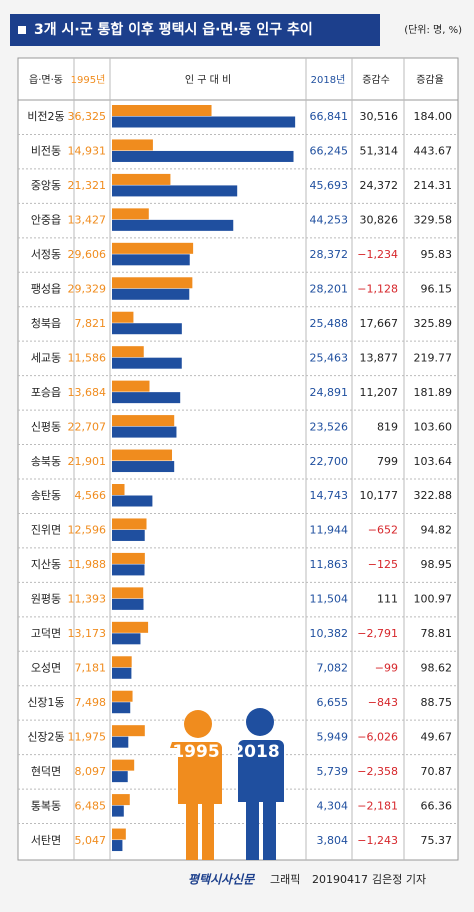 The height and width of the screenshot is (912, 474). What do you see at coordinates (87, 151) in the screenshot?
I see `value-label: 14,931` at bounding box center [87, 151].